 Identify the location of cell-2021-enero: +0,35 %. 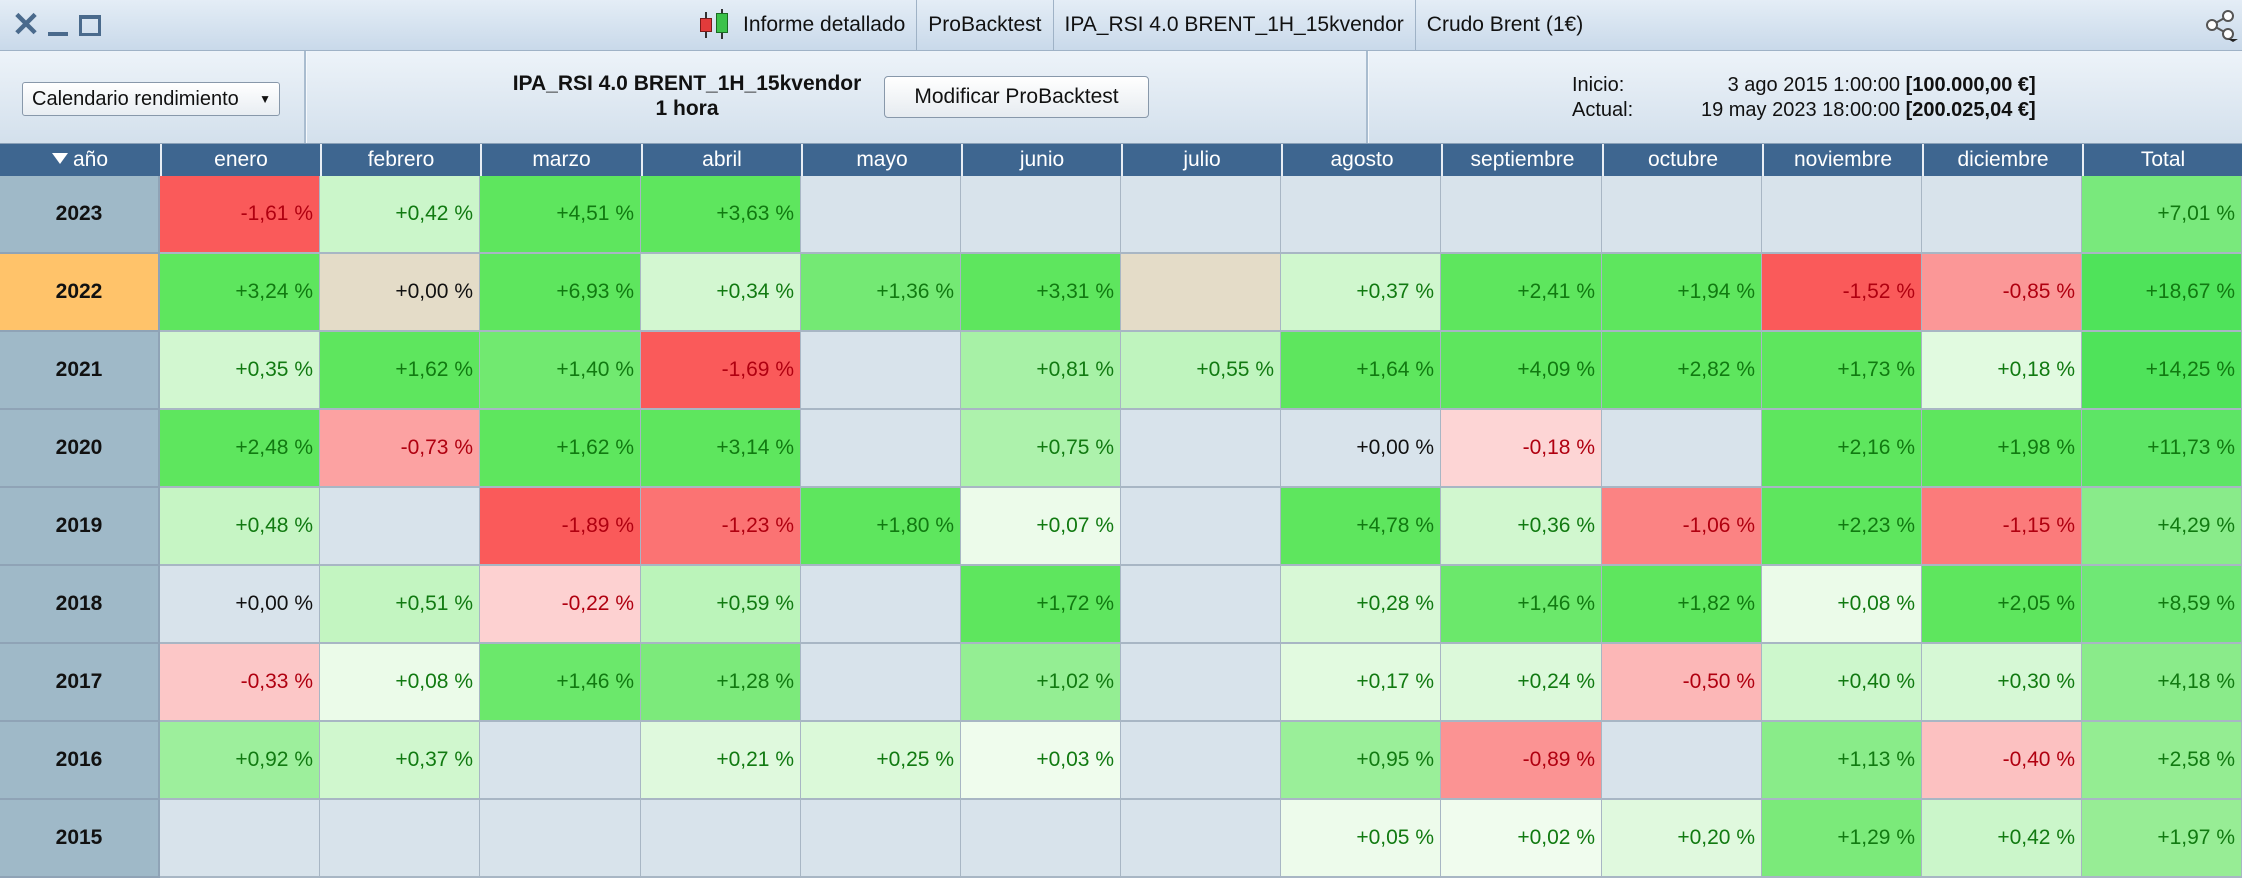
(240, 371).